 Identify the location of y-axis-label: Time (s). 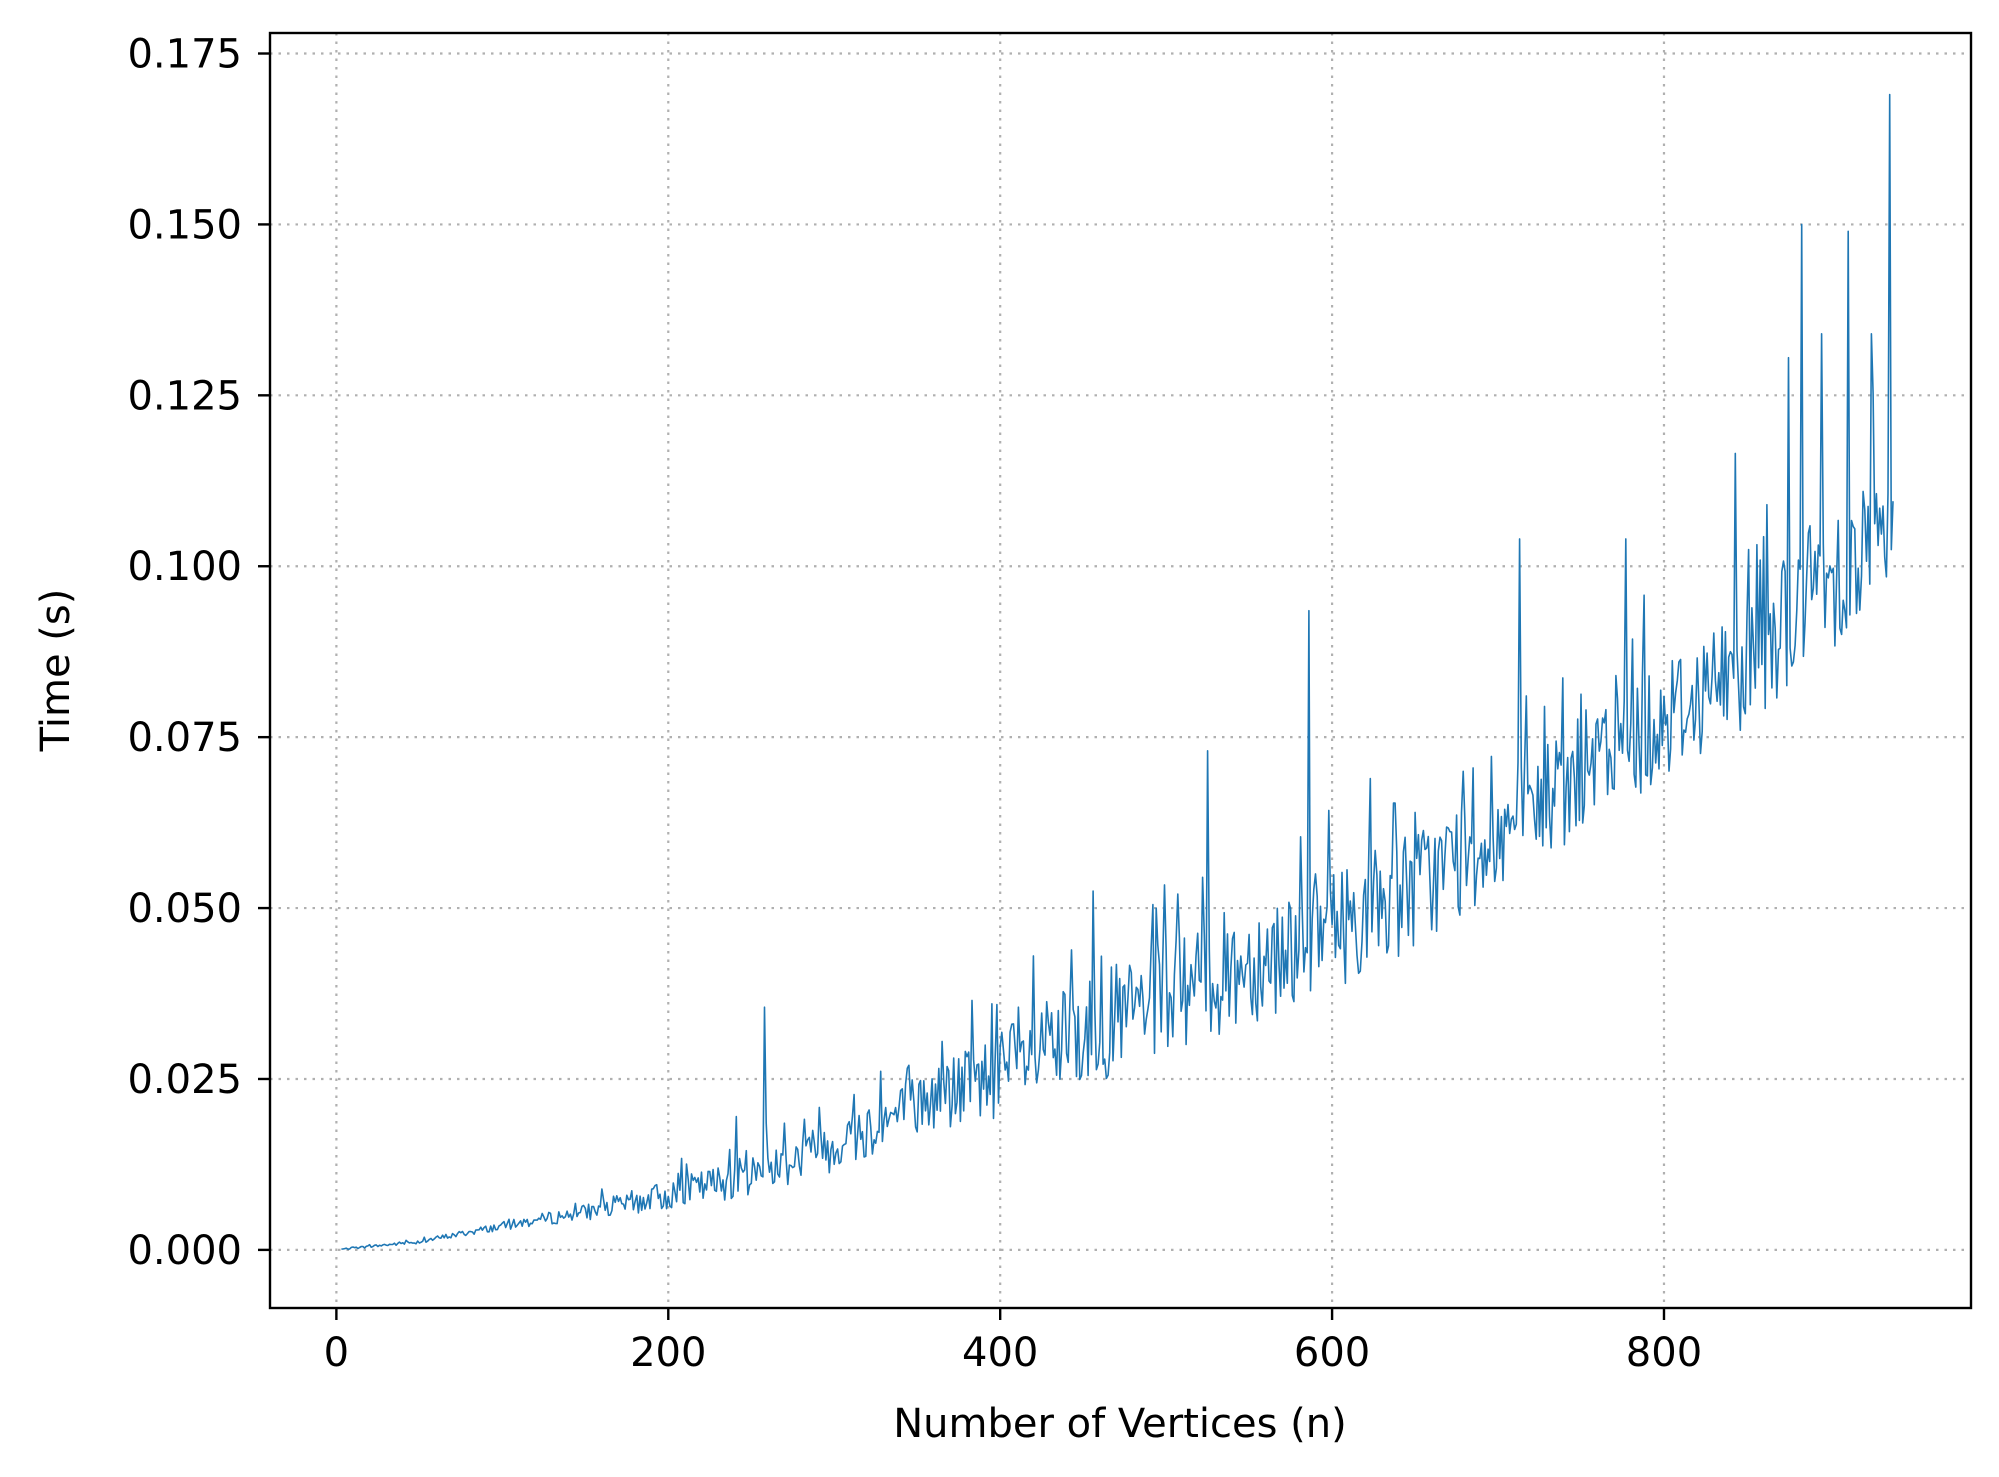
(56, 671).